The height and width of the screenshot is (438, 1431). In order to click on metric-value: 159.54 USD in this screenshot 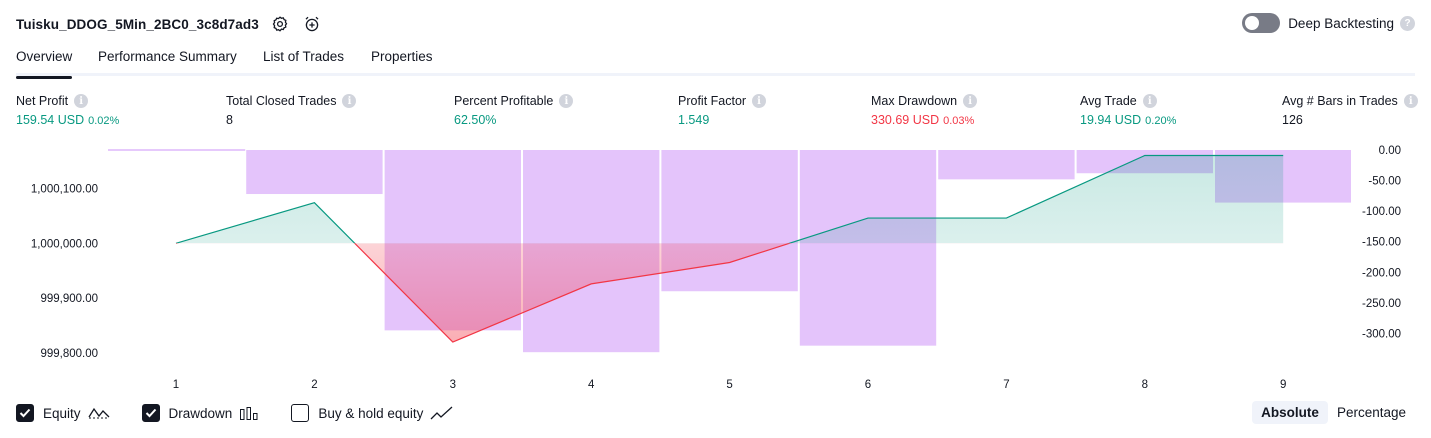, I will do `click(50, 120)`.